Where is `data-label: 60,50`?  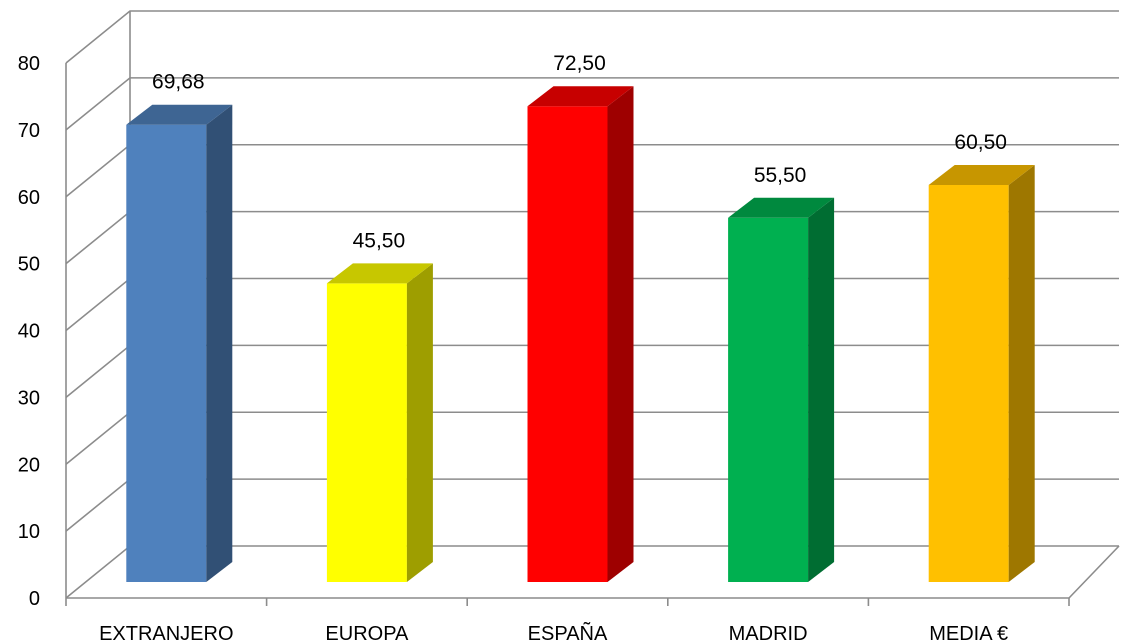
data-label: 60,50 is located at coordinates (980, 142).